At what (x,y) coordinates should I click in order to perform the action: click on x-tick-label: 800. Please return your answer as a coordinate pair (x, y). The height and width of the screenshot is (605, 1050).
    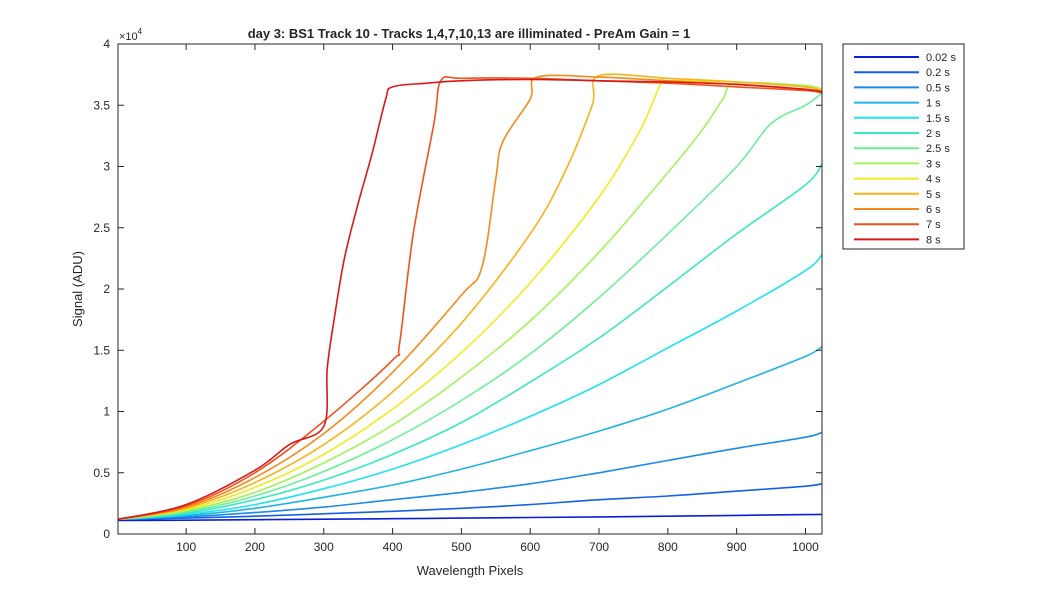
    Looking at the image, I should click on (668, 547).